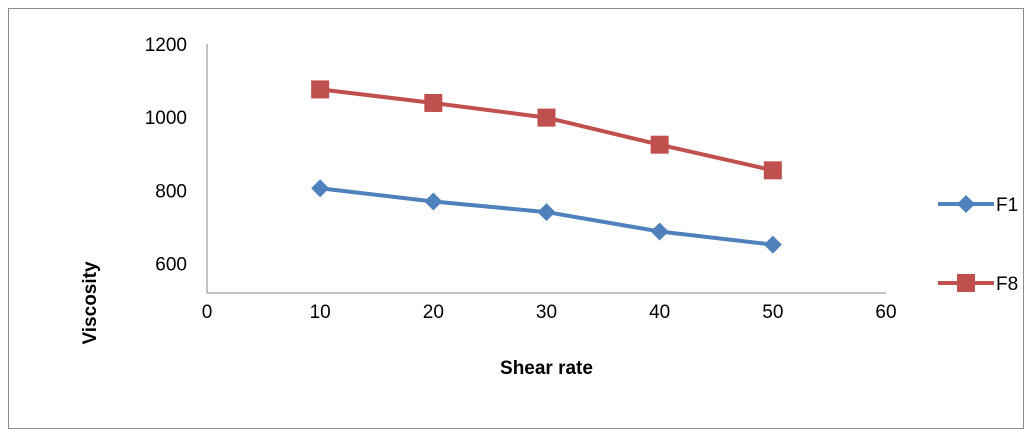  I want to click on series-f8, so click(546, 130).